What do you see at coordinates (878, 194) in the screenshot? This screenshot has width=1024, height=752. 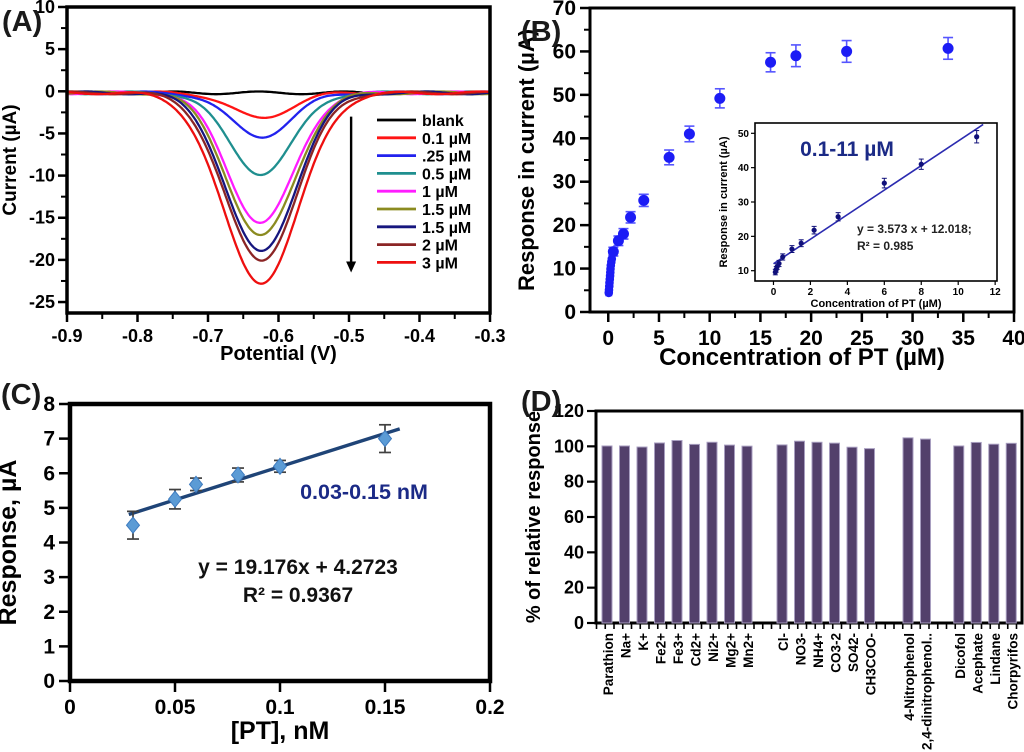 I see `b-inset-fit-line` at bounding box center [878, 194].